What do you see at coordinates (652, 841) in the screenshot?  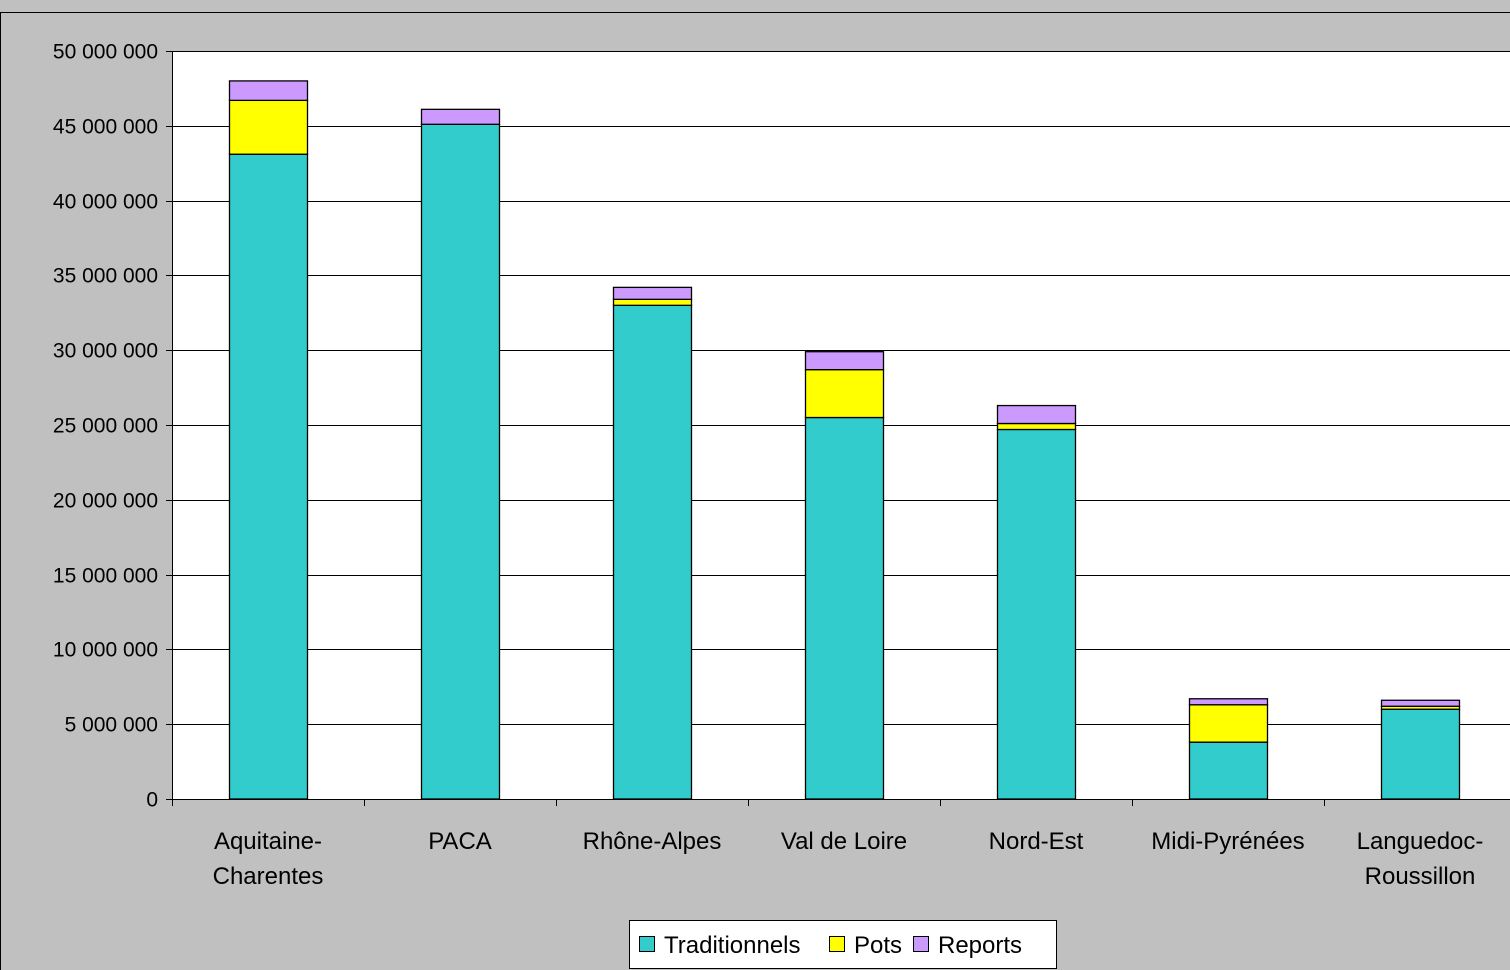 I see `x-tick-label: Rhône-Alpes` at bounding box center [652, 841].